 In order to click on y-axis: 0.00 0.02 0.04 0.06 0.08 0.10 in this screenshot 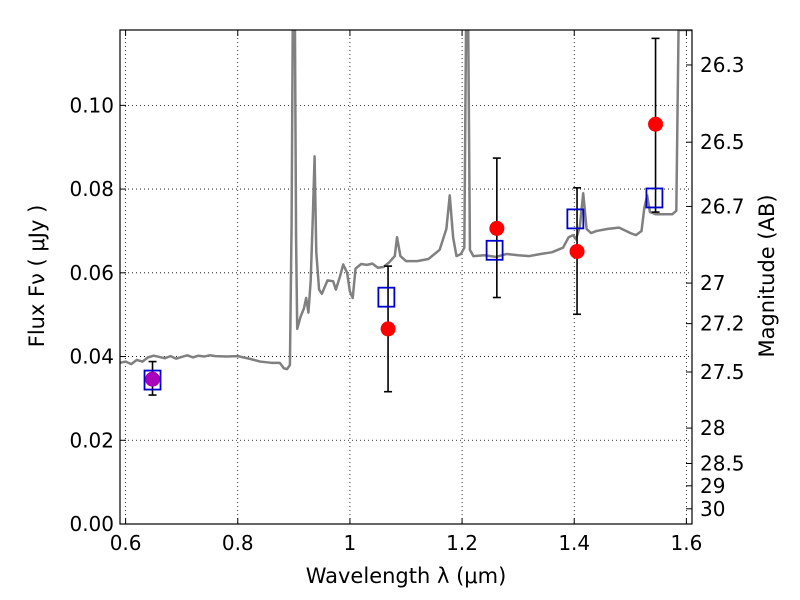, I will do `click(97, 314)`.